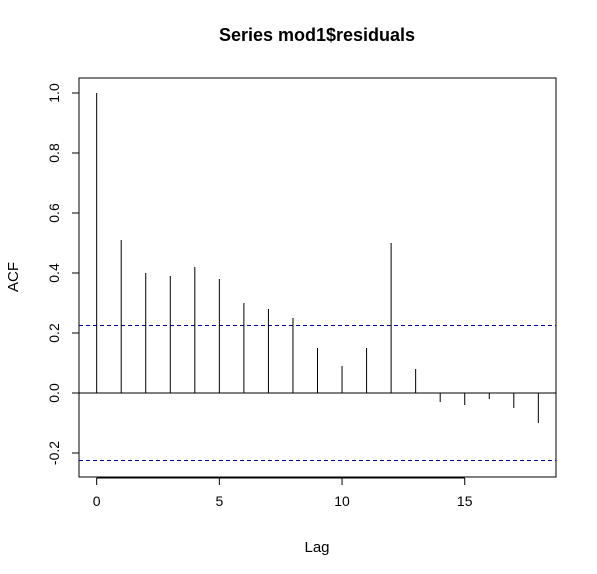  I want to click on y-axis-label: ACF, so click(13, 277).